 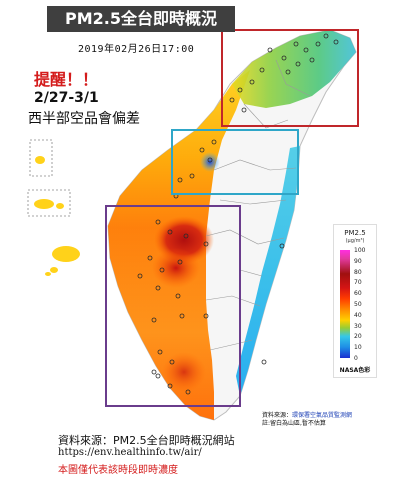 I want to click on source-note-right: 資料來源：環保署空氣品質監測網 註:留白為山區,暫不估算, so click(x=307, y=420).